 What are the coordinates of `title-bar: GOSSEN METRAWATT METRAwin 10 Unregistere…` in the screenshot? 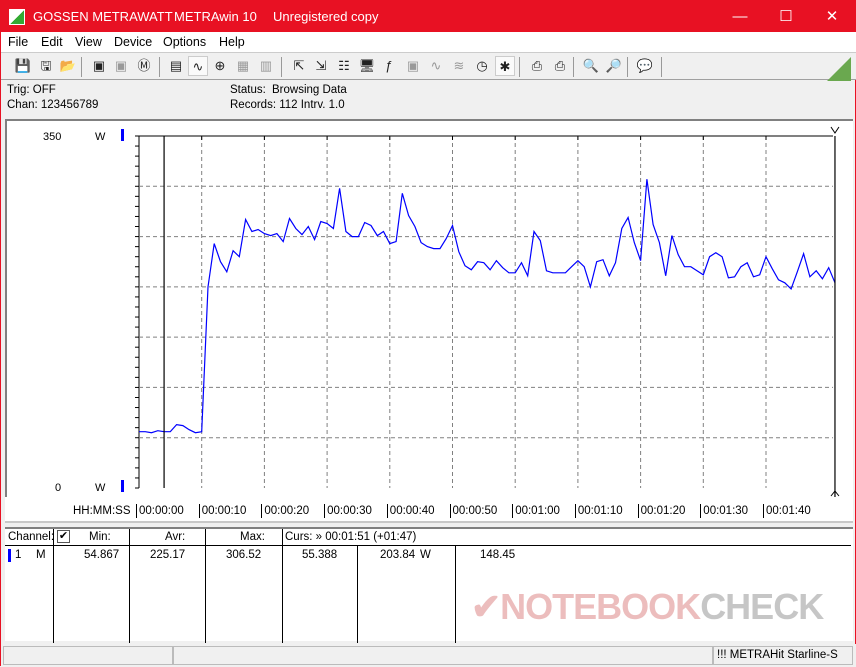 It's located at (428, 16).